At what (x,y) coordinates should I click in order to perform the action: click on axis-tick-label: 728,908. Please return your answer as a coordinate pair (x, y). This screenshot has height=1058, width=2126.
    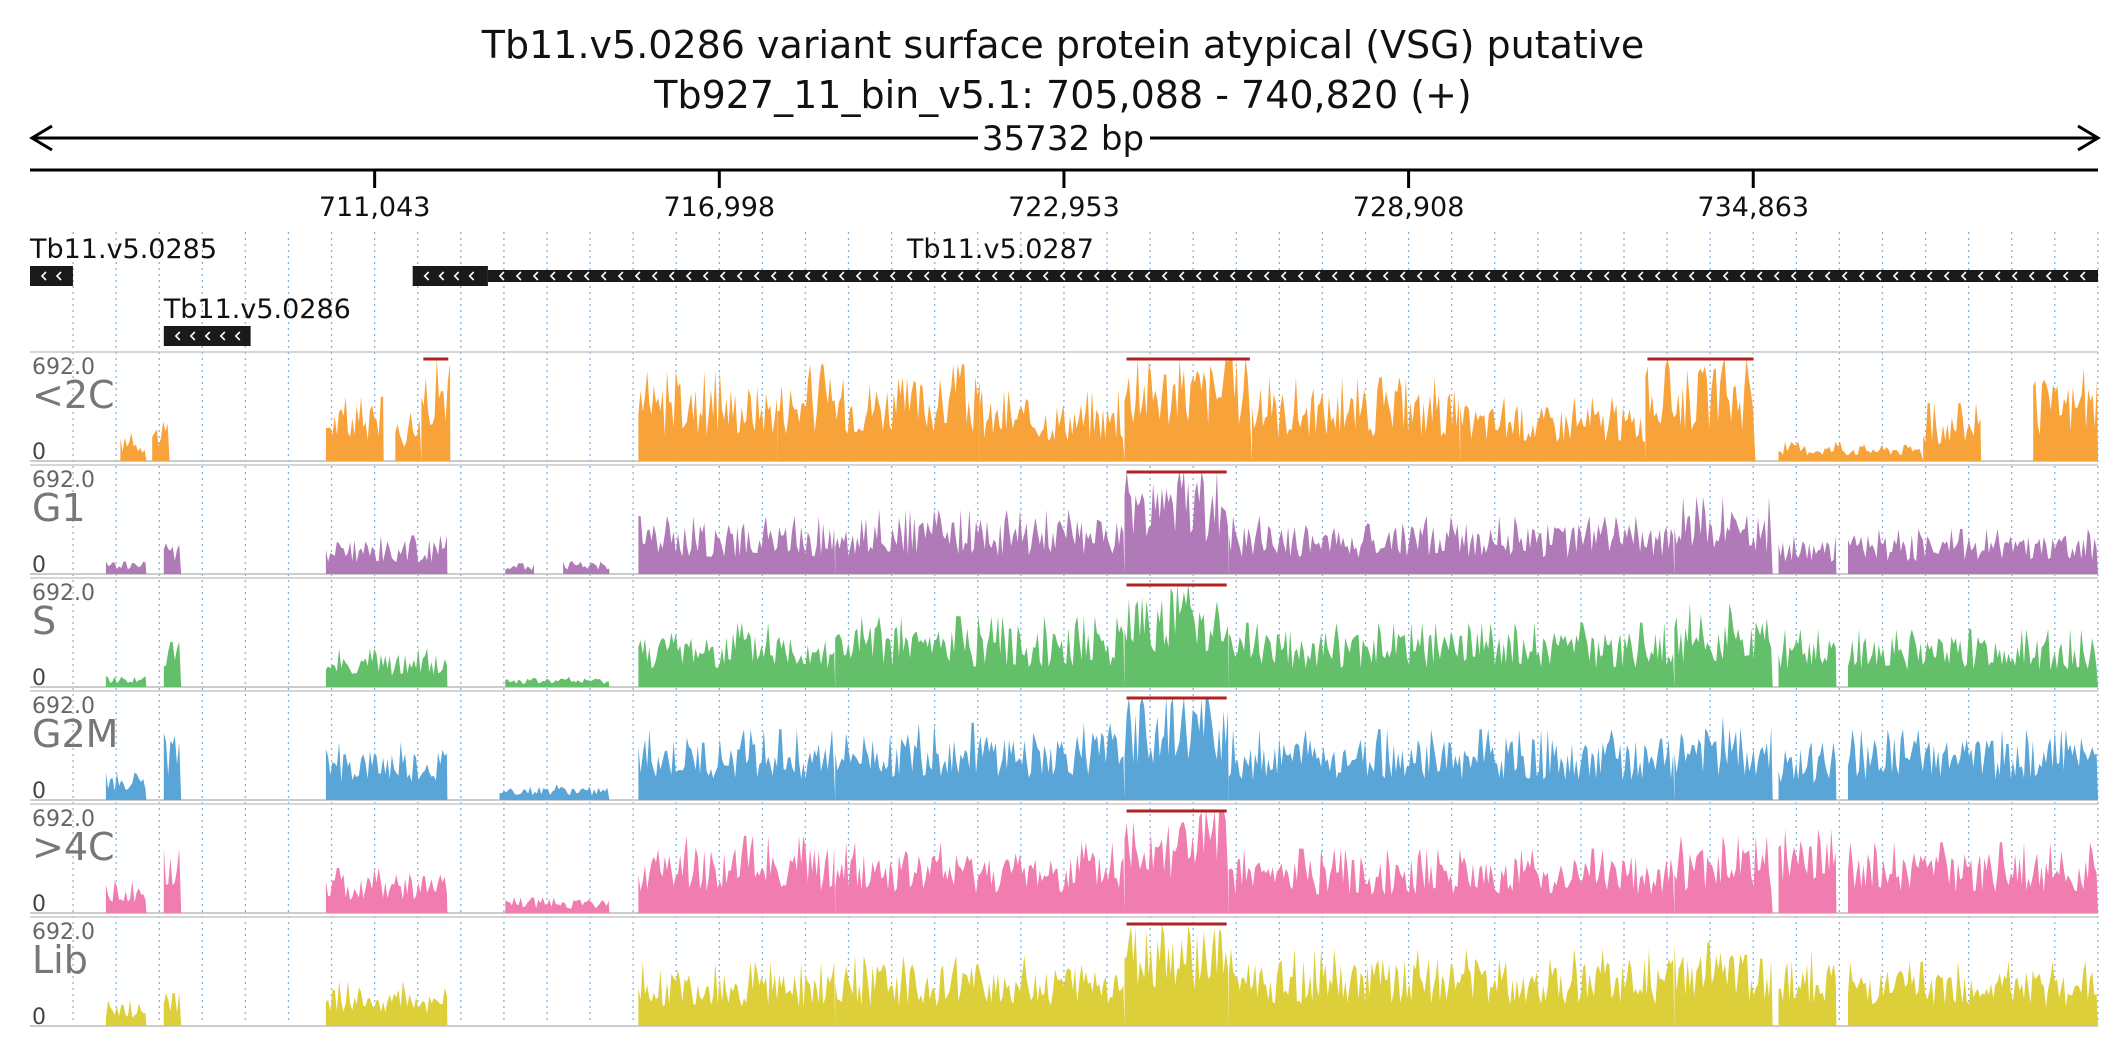
    Looking at the image, I should click on (1409, 207).